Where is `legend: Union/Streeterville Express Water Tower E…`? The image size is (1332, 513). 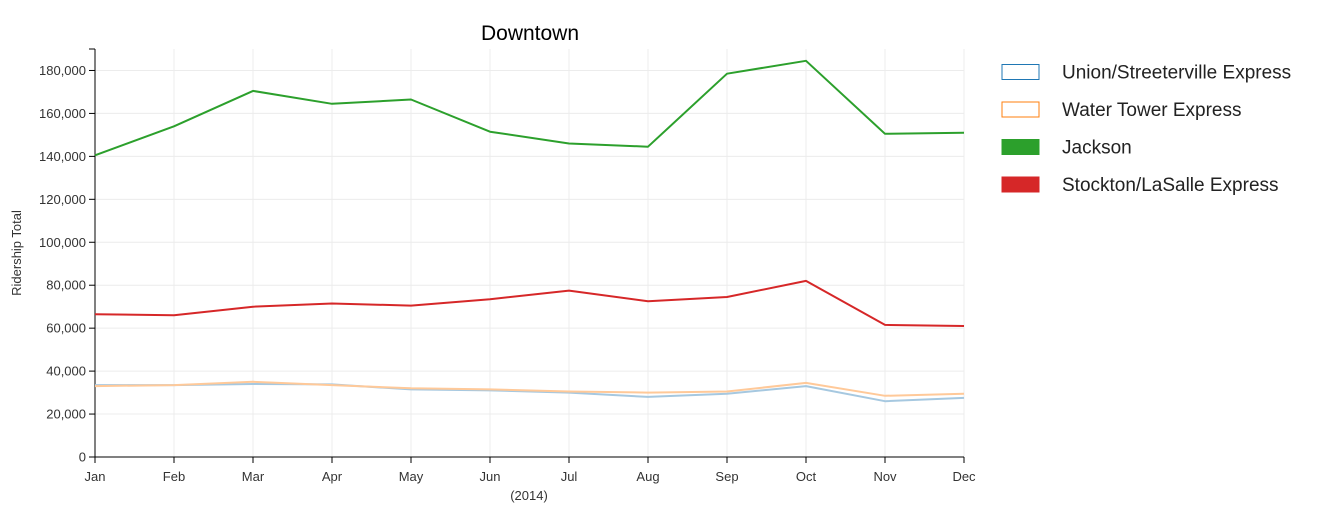
legend: Union/Streeterville Express Water Tower E… is located at coordinates (1146, 129).